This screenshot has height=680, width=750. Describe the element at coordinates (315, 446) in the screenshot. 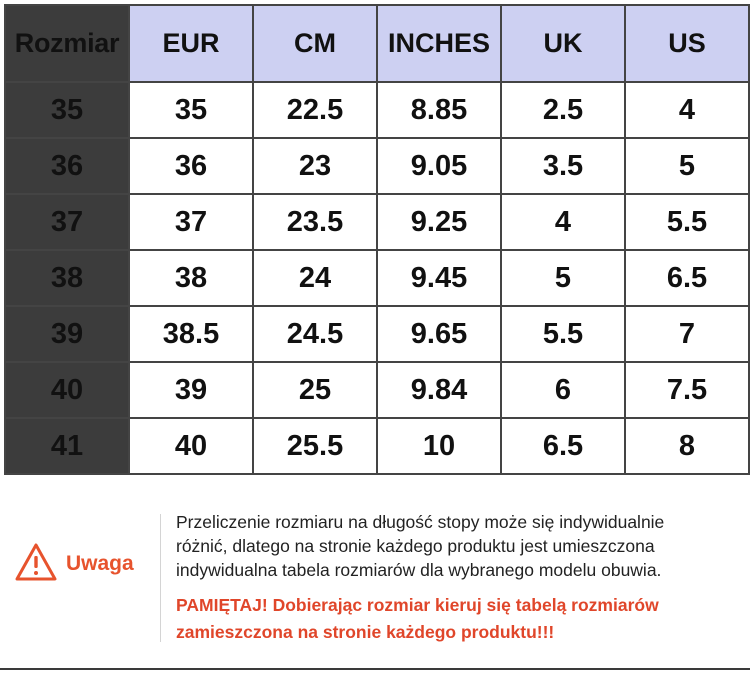

I see `cell-cm: 25.5` at that location.